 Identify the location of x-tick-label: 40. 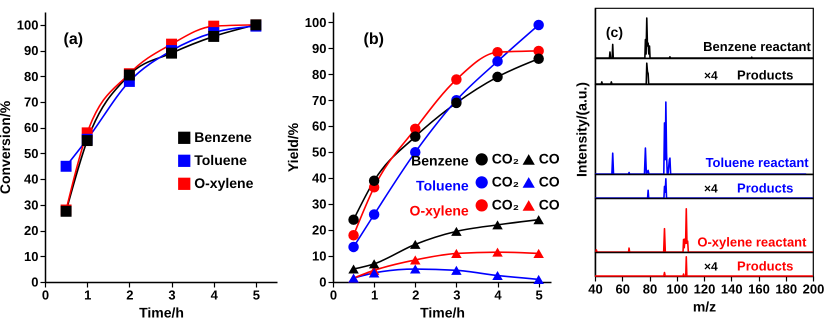
(595, 289).